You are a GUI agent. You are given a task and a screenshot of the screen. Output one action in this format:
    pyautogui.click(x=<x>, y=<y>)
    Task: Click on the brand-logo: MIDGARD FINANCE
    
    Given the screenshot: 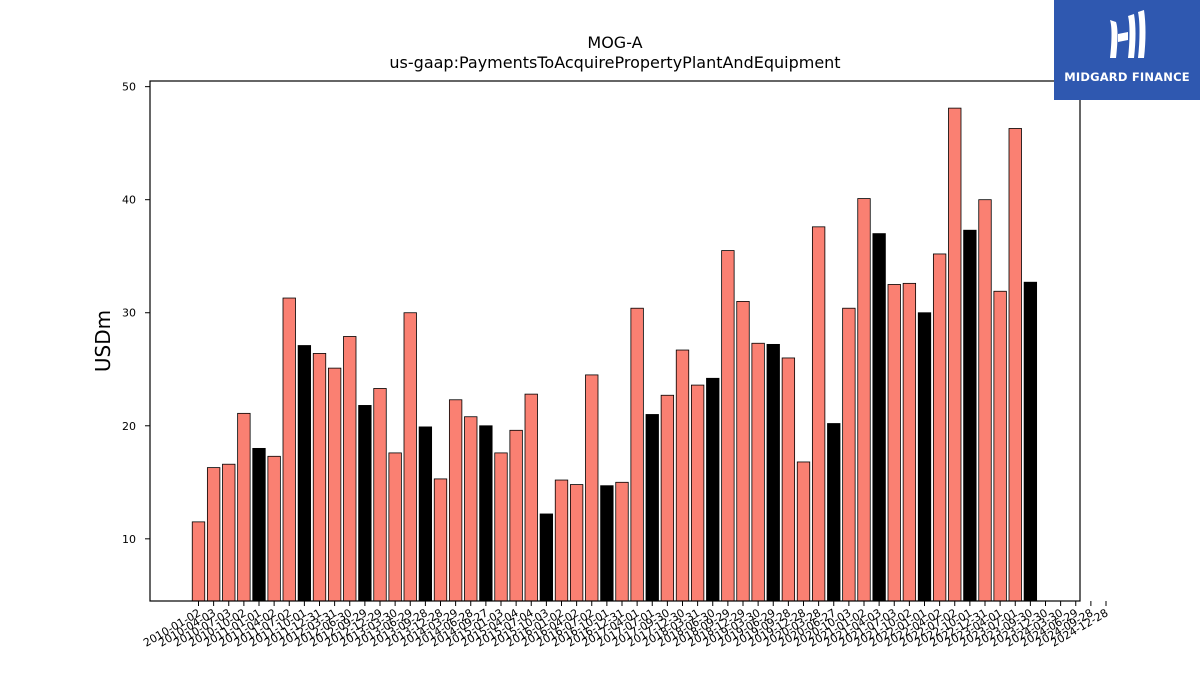 What is the action you would take?
    pyautogui.click(x=1127, y=50)
    